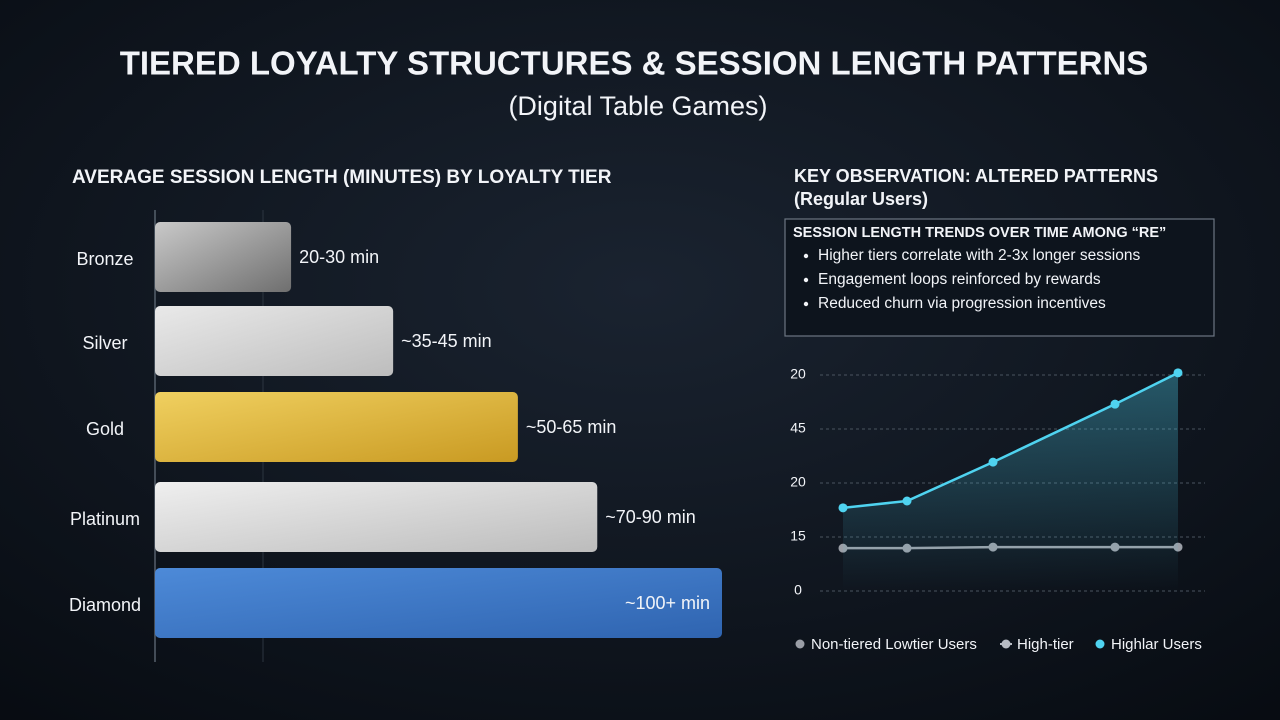 This screenshot has width=1280, height=720. I want to click on category-label: Bronze, so click(104, 259).